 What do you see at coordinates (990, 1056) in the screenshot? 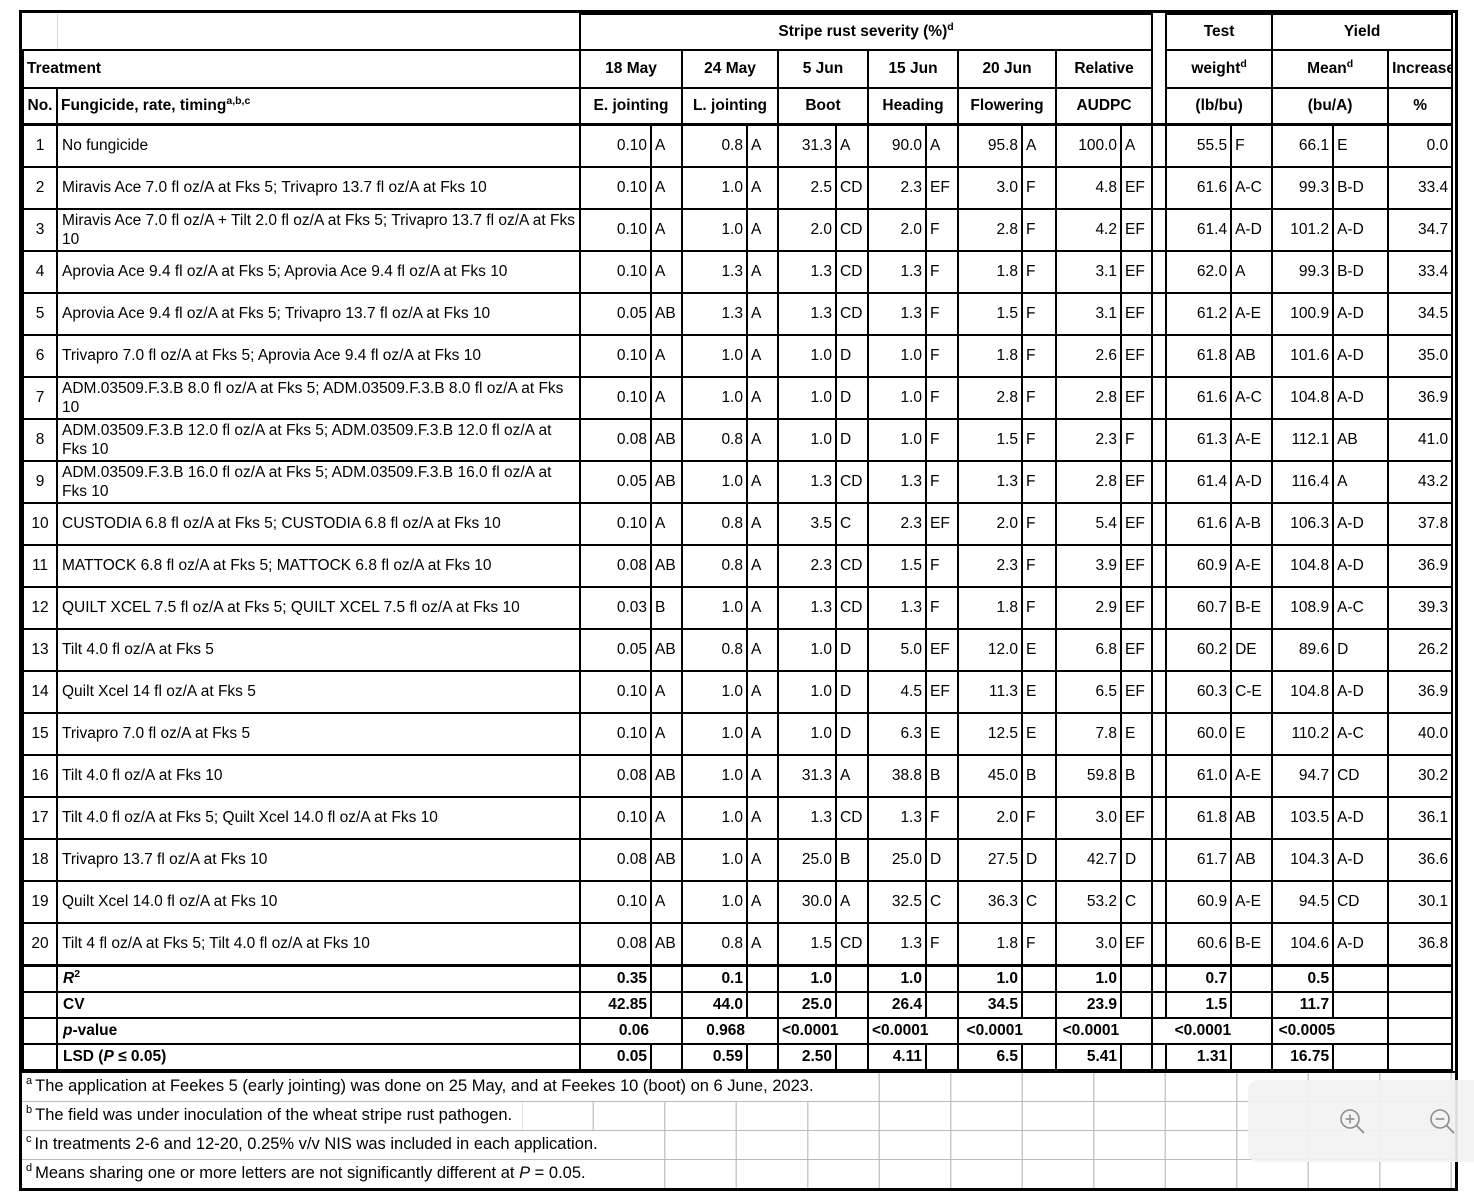
I see `stats-value-cell: 6.5` at bounding box center [990, 1056].